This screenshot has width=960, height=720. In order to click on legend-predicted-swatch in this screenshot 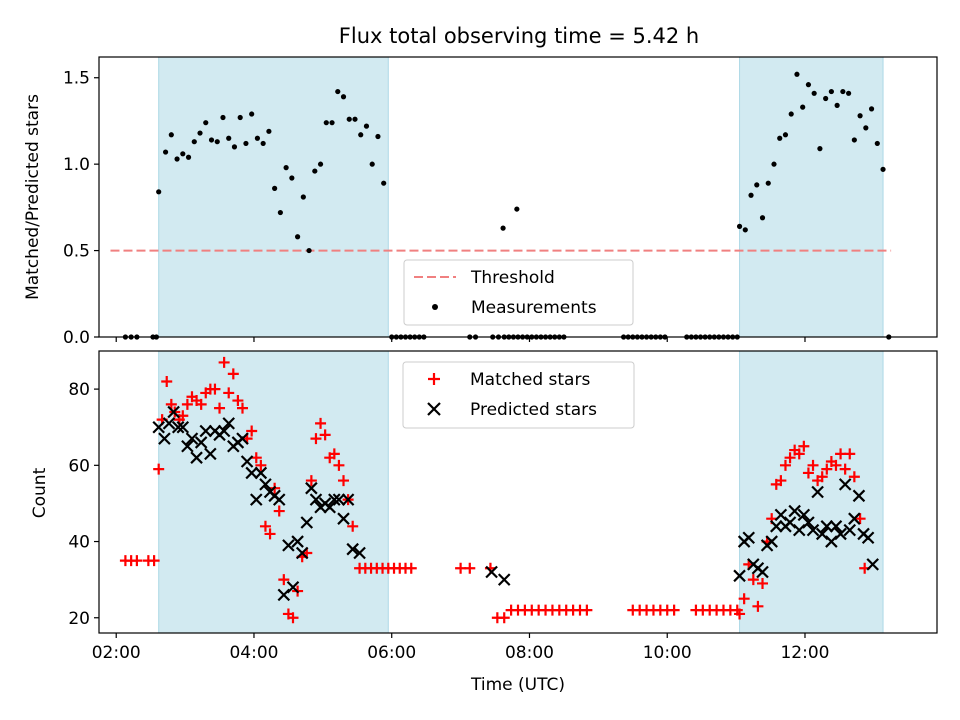, I will do `click(434, 409)`.